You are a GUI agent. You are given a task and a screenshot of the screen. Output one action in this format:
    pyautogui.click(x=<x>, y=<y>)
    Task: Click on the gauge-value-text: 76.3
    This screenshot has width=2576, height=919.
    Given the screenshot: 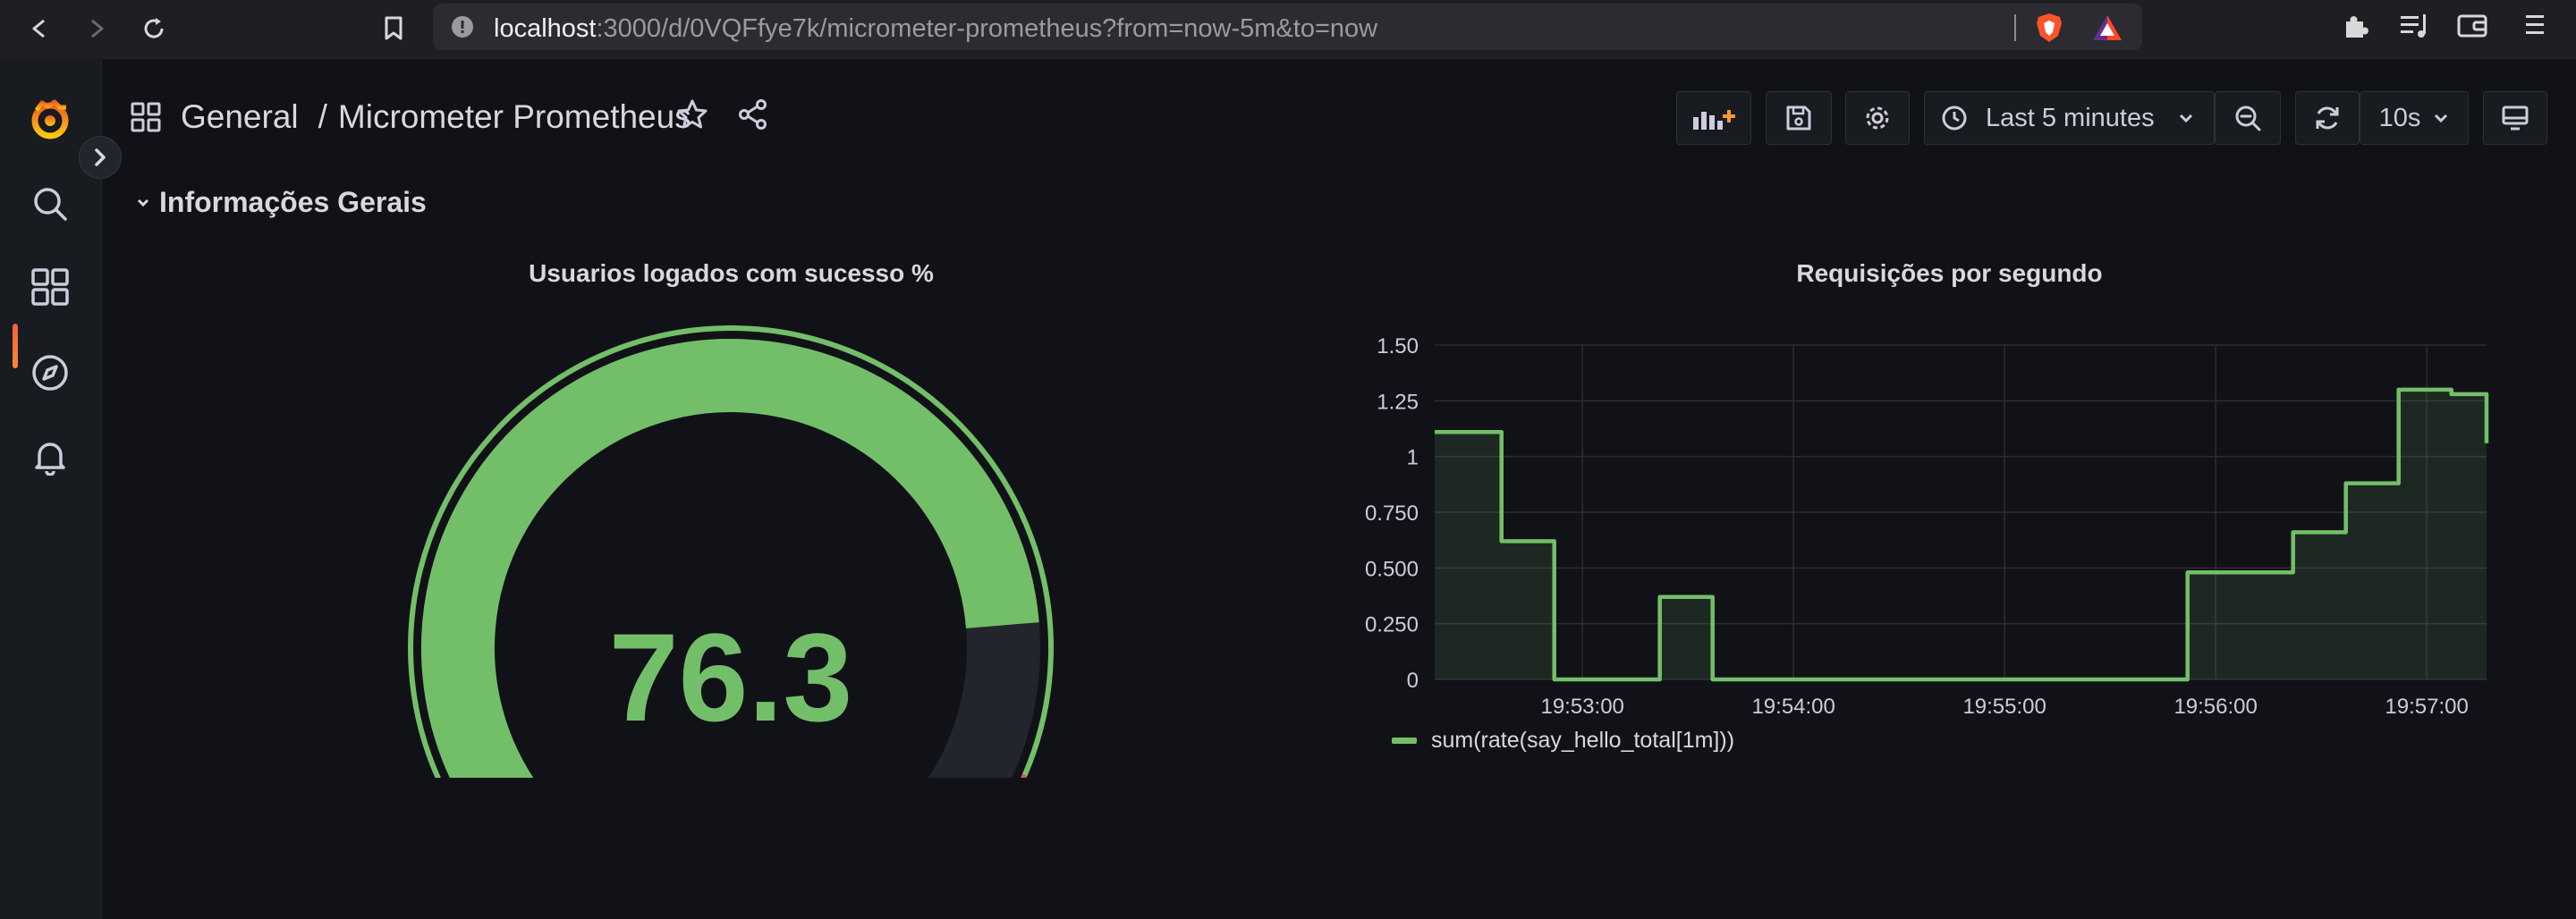 What is the action you would take?
    pyautogui.click(x=730, y=677)
    